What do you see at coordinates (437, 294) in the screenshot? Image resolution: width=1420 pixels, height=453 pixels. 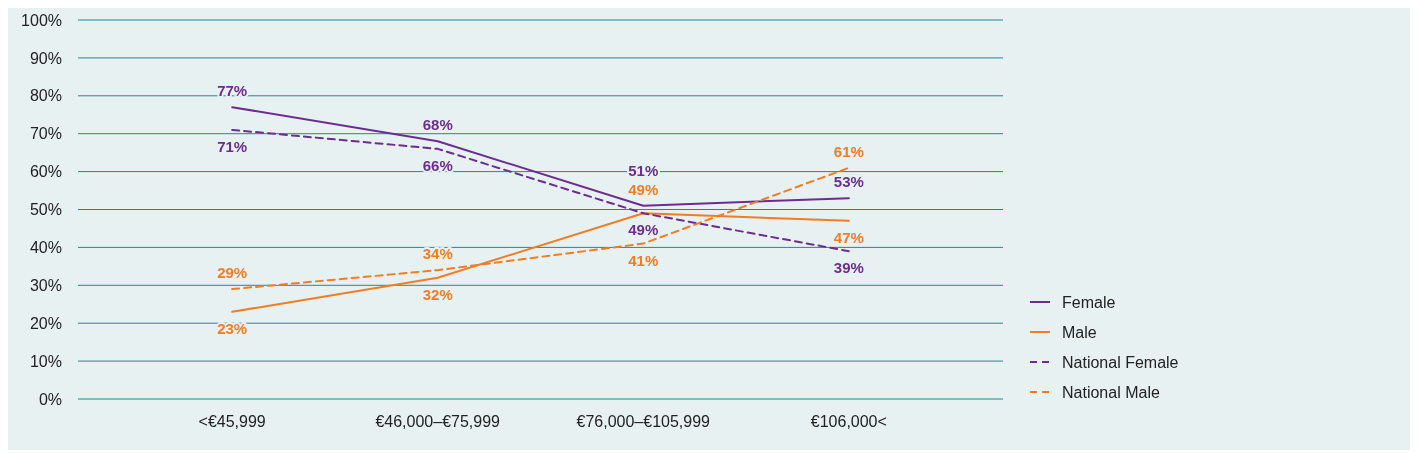 I see `data-label: 32%` at bounding box center [437, 294].